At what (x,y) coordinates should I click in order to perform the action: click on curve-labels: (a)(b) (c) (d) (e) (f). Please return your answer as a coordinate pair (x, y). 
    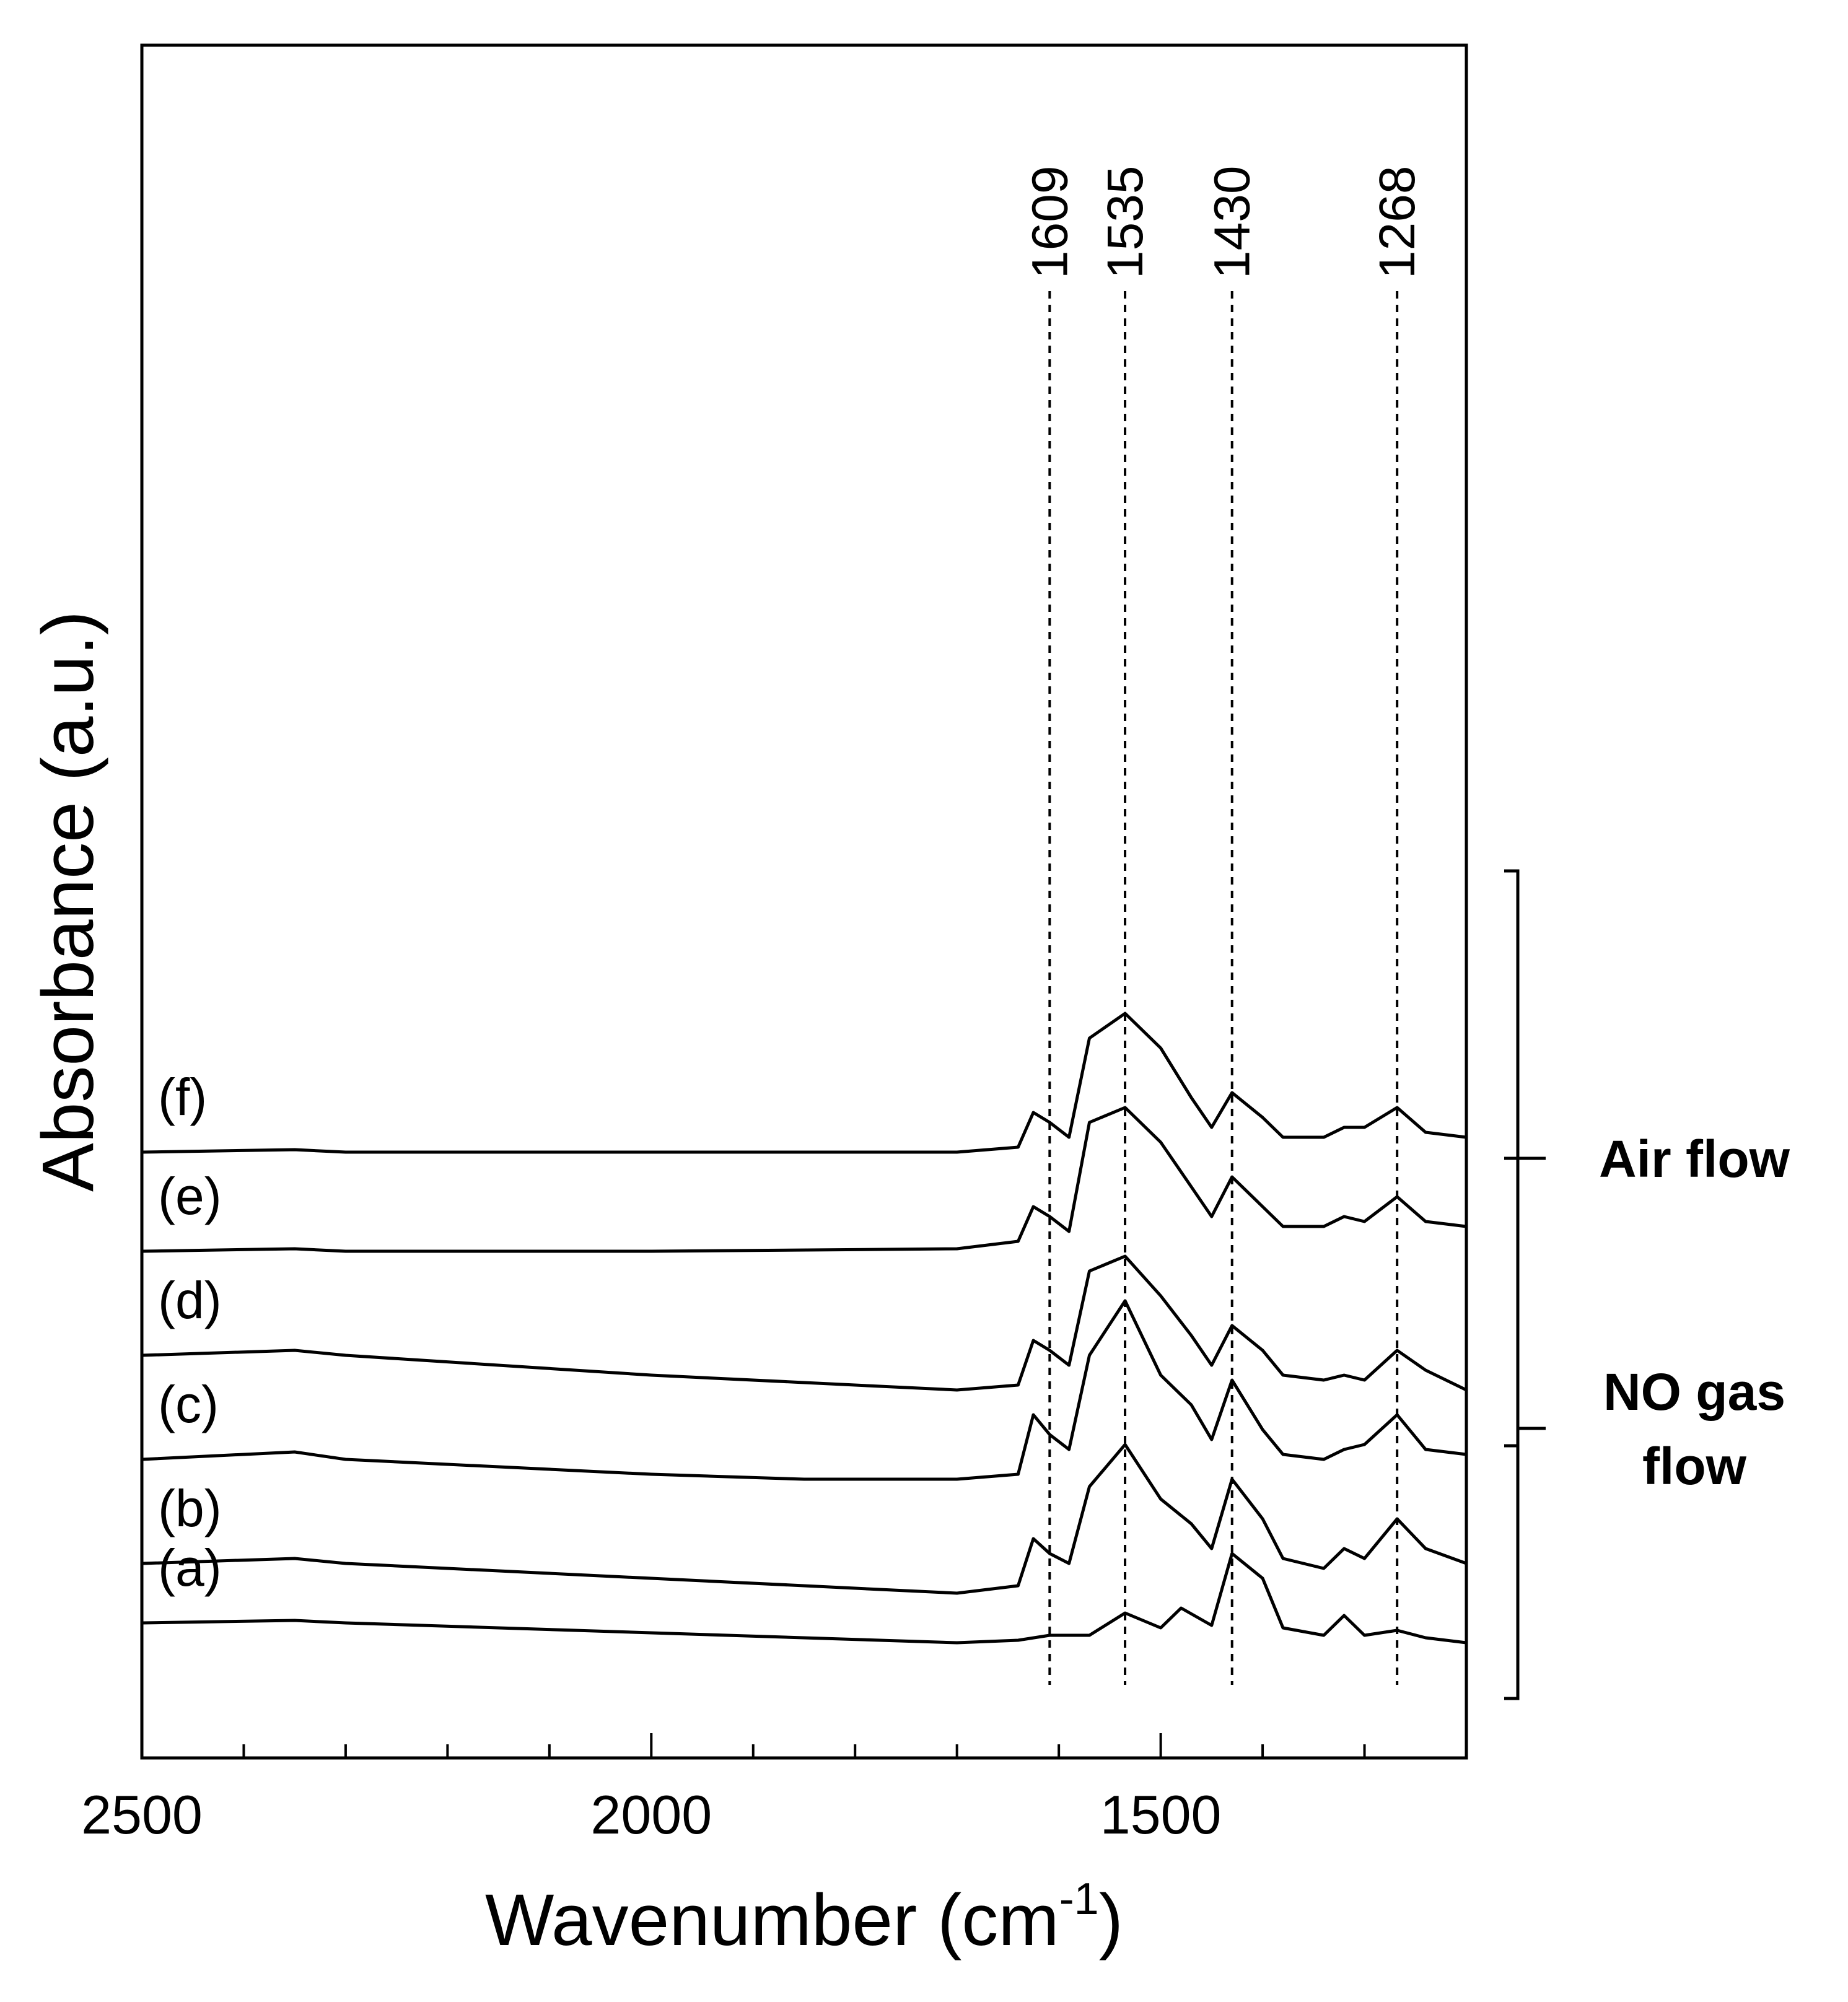
    Looking at the image, I should click on (190, 1333).